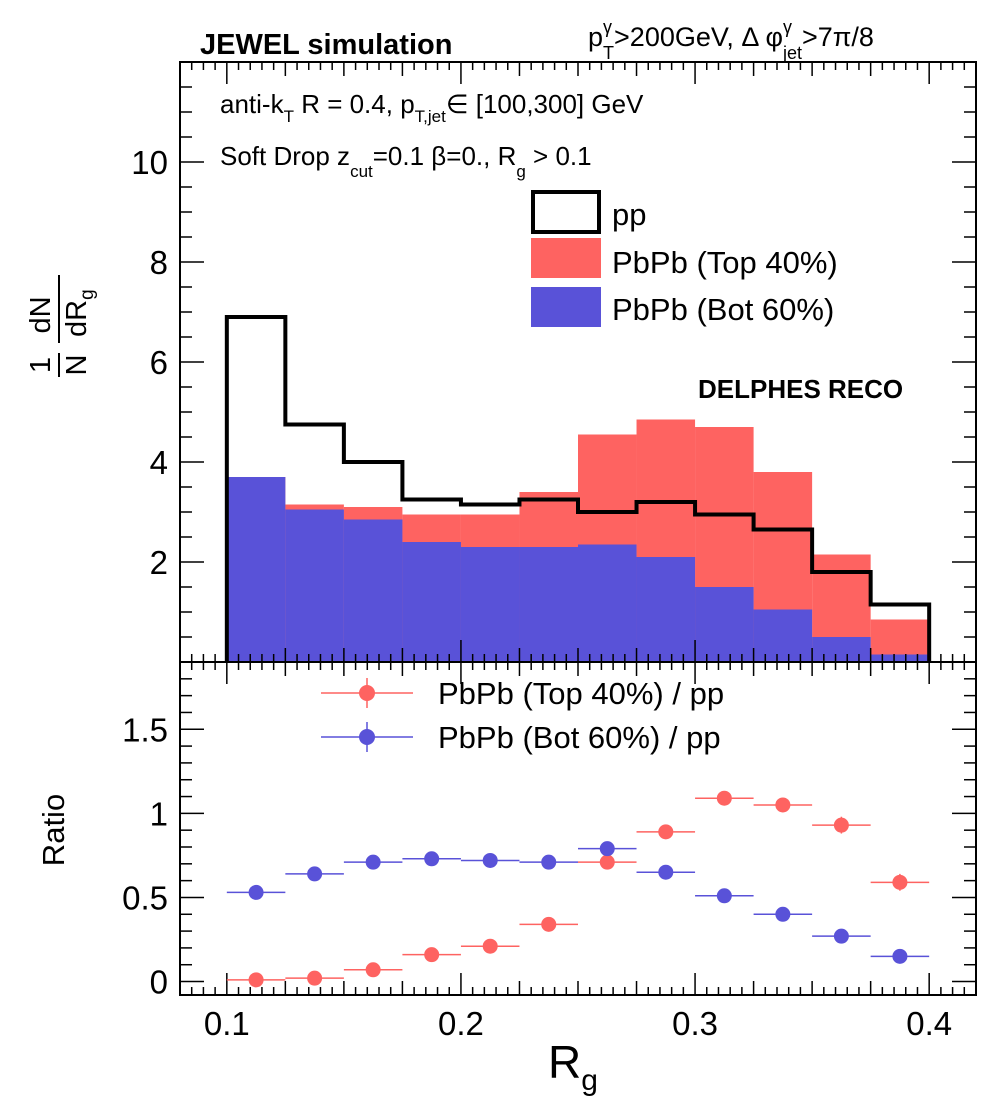 This screenshot has height=1105, width=997. I want to click on annotation-jet-c: ∈ [100,300] GeV, so click(545, 104).